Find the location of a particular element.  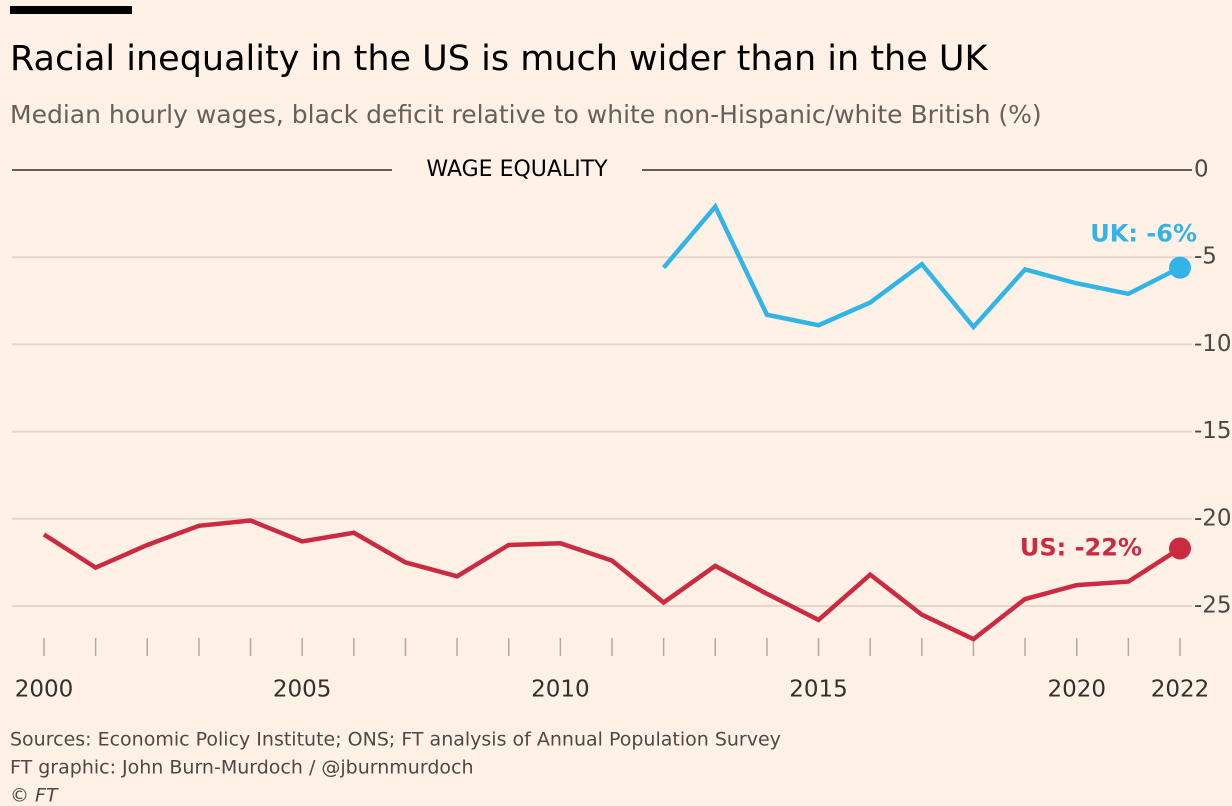

annotation-bg is located at coordinates (517, 170).